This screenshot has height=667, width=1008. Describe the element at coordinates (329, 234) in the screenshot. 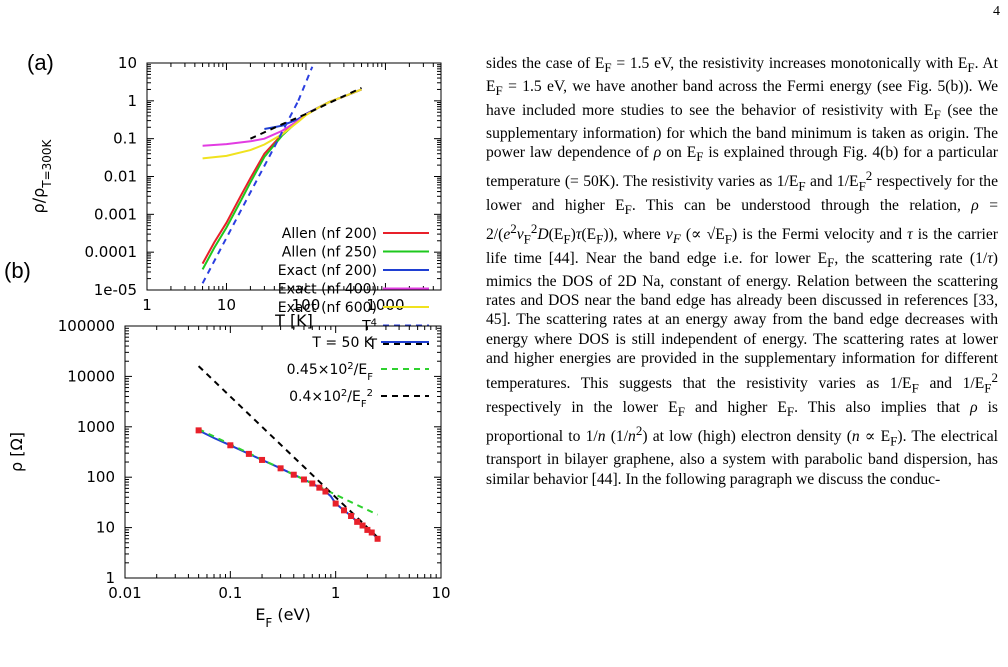

I see `legend-label: Allen (nf 200)` at that location.